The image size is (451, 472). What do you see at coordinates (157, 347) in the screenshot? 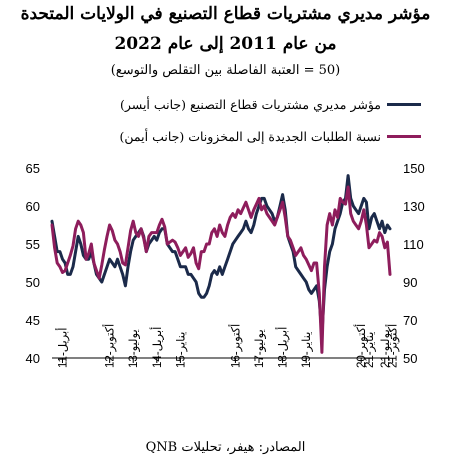
I see `x-axis-tick-label: أبريل-14` at bounding box center [157, 347].